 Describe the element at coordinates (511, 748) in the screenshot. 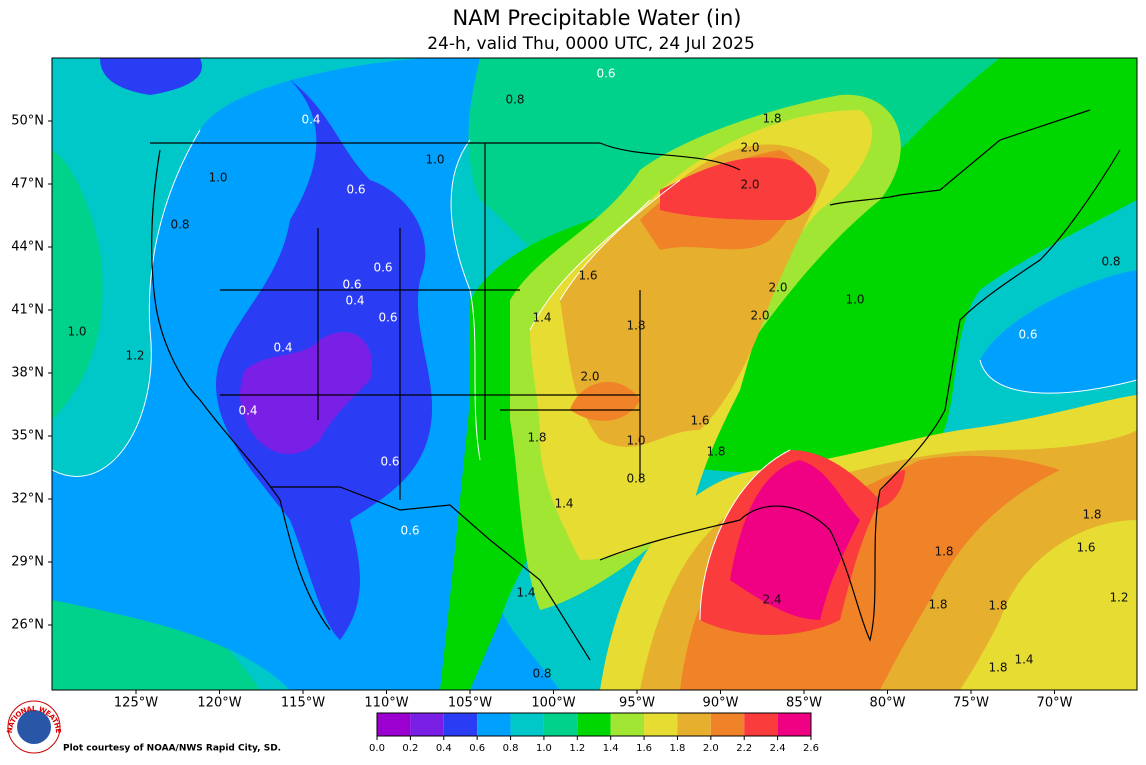

I see `colorbar-label: 0.8` at that location.